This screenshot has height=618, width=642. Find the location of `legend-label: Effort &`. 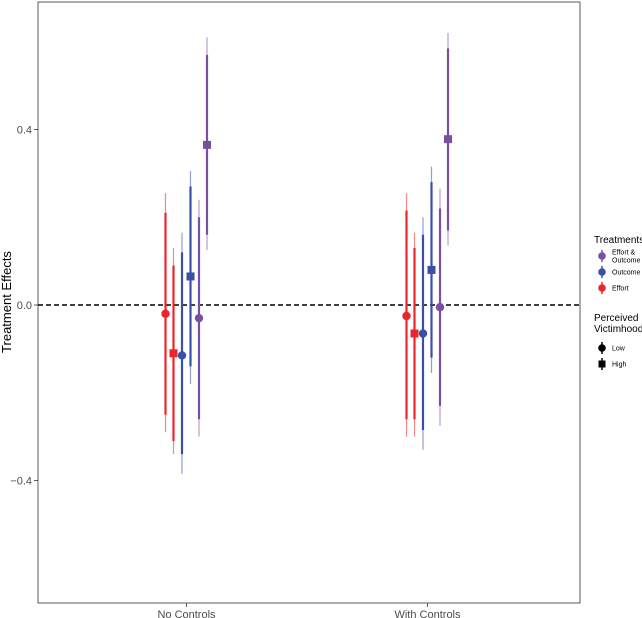

legend-label: Effort & is located at coordinates (624, 253).